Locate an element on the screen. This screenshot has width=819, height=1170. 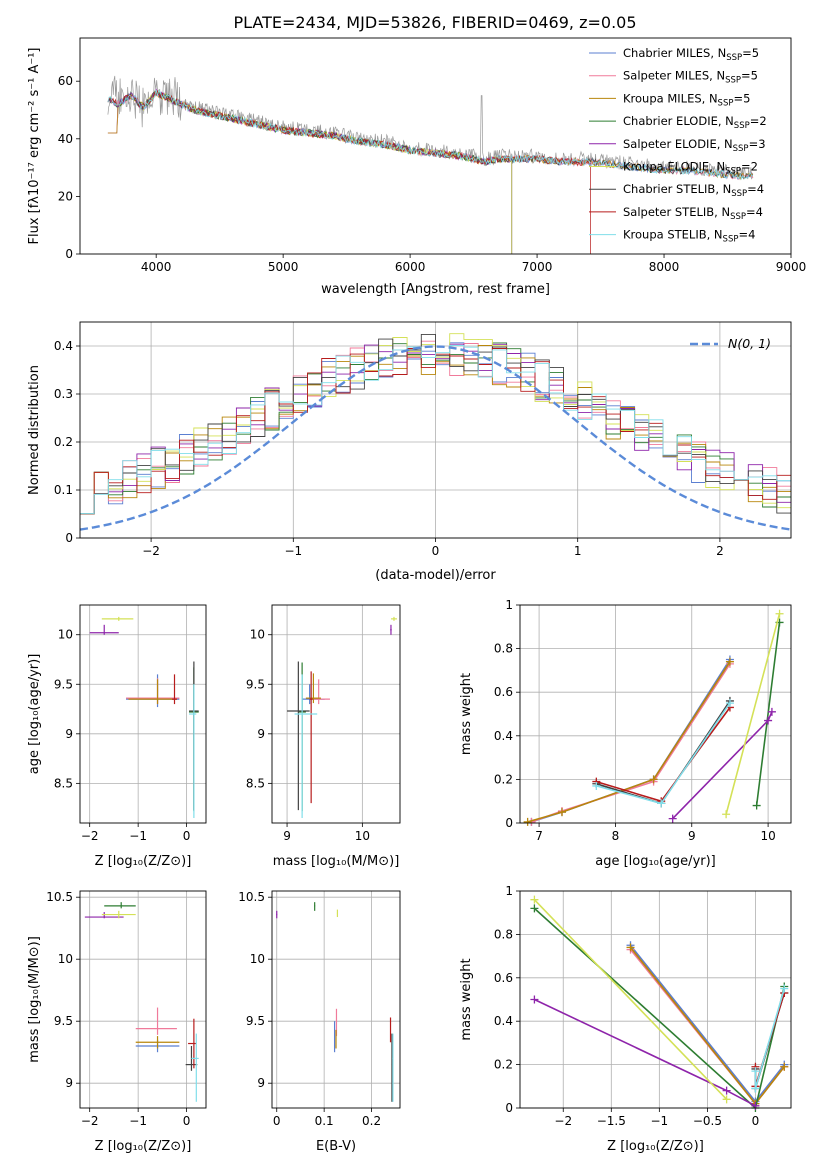
residuals-xlabel: (data-model)/error is located at coordinates (435, 575).